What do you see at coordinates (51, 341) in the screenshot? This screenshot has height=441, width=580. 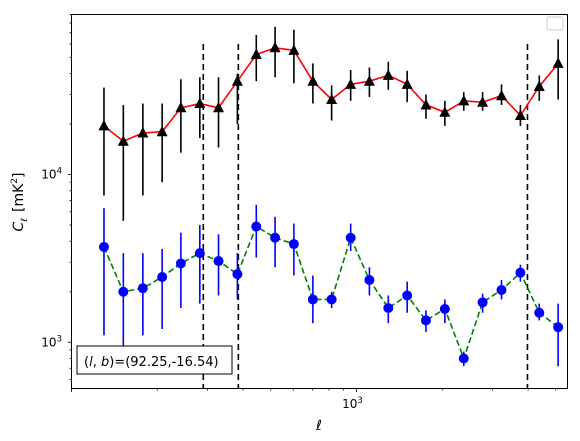 I see `y-tick-label: 103` at bounding box center [51, 341].